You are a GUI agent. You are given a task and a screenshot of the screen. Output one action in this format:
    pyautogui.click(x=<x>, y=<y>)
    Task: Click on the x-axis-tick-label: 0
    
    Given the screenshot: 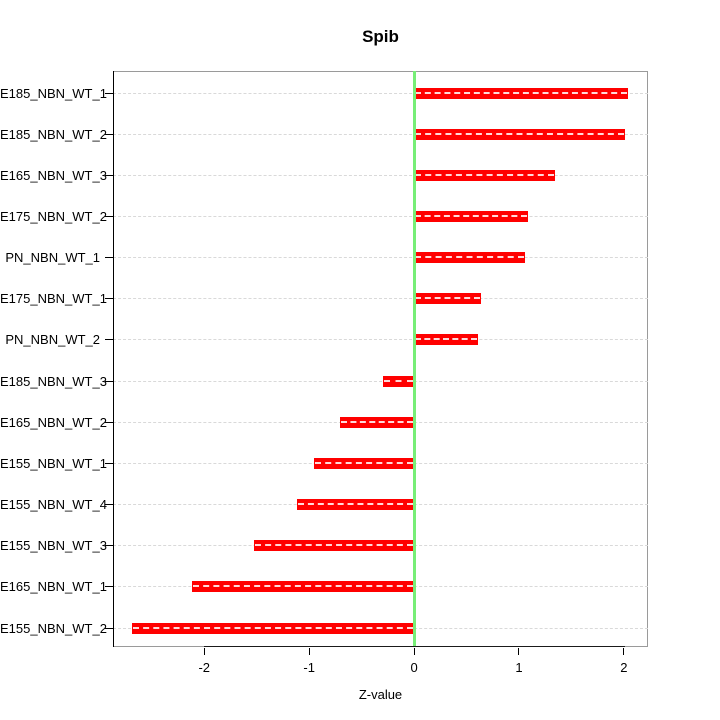 What is the action you would take?
    pyautogui.click(x=414, y=667)
    